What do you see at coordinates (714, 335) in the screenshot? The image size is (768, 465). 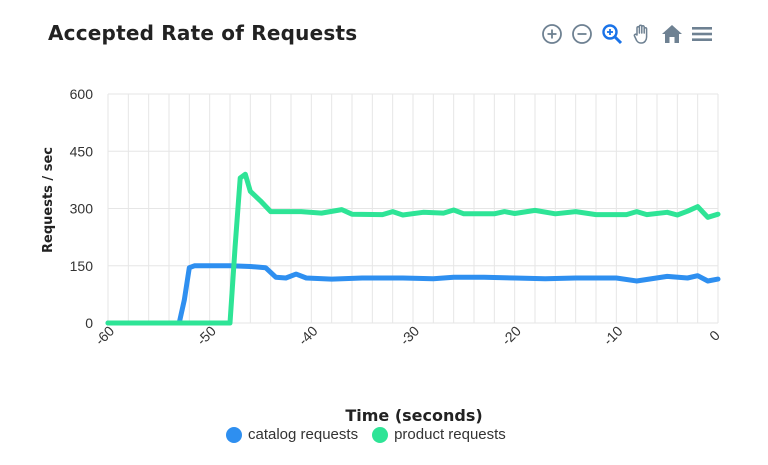 I see `x-tick-label: 0` at bounding box center [714, 335].